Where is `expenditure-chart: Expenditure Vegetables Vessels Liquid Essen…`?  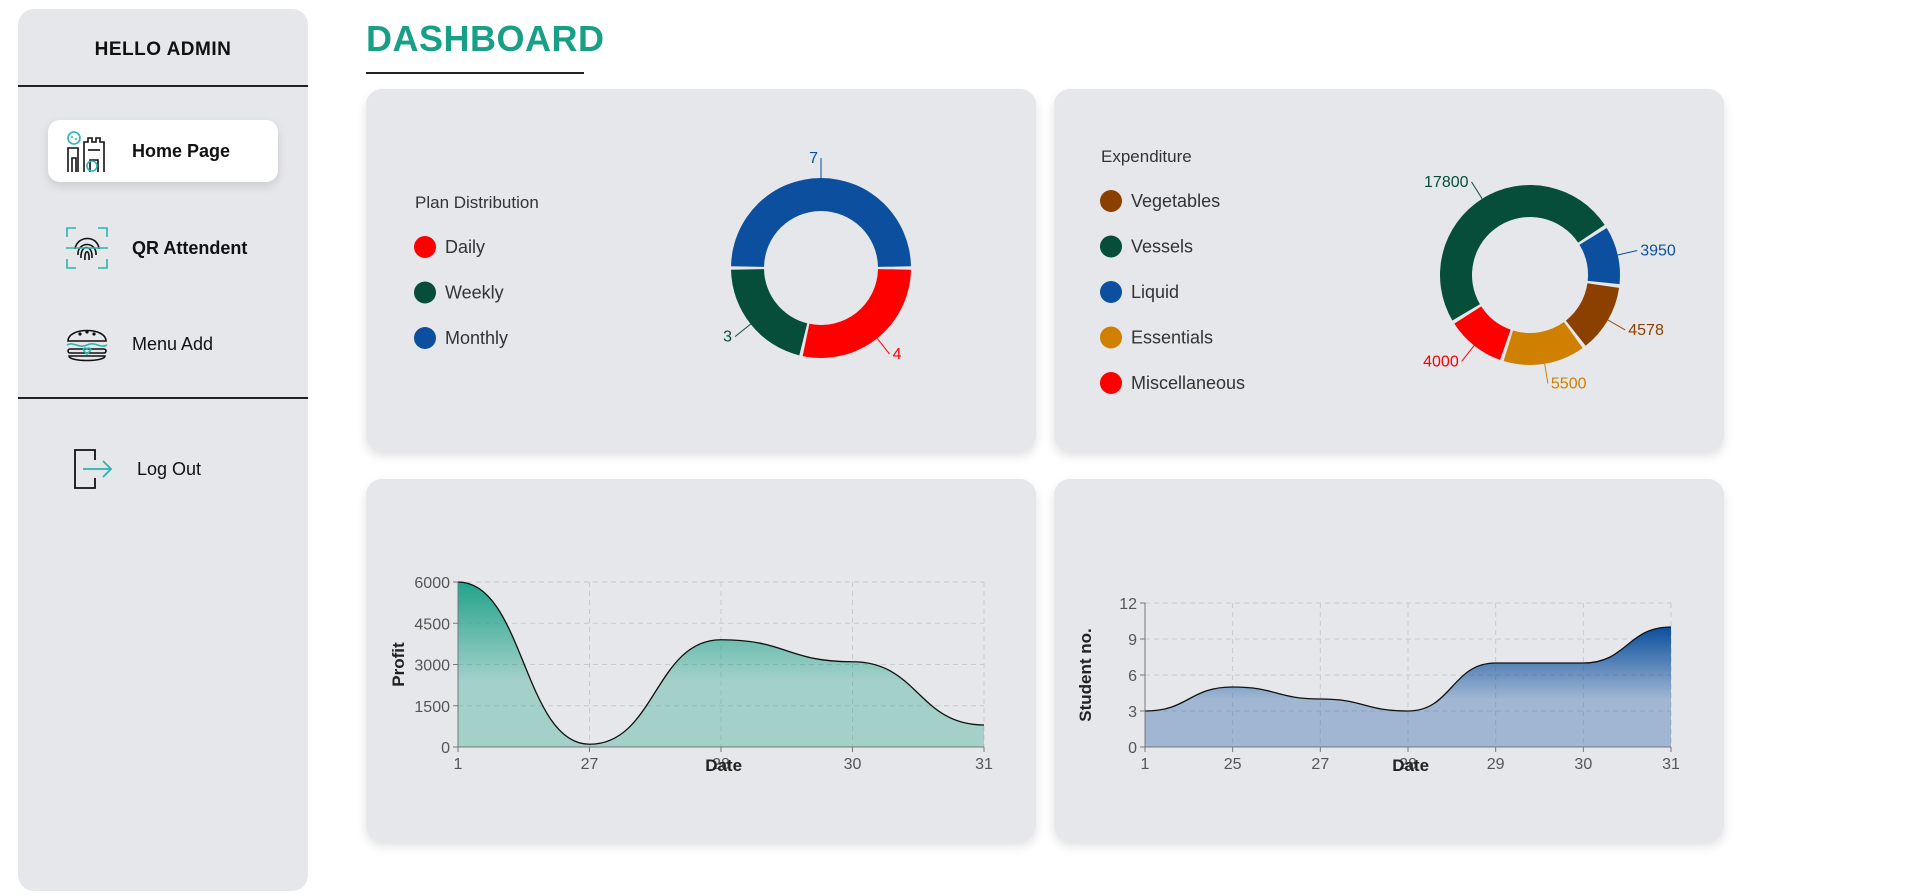 expenditure-chart: Expenditure Vegetables Vessels Liquid Essen… is located at coordinates (1388, 270).